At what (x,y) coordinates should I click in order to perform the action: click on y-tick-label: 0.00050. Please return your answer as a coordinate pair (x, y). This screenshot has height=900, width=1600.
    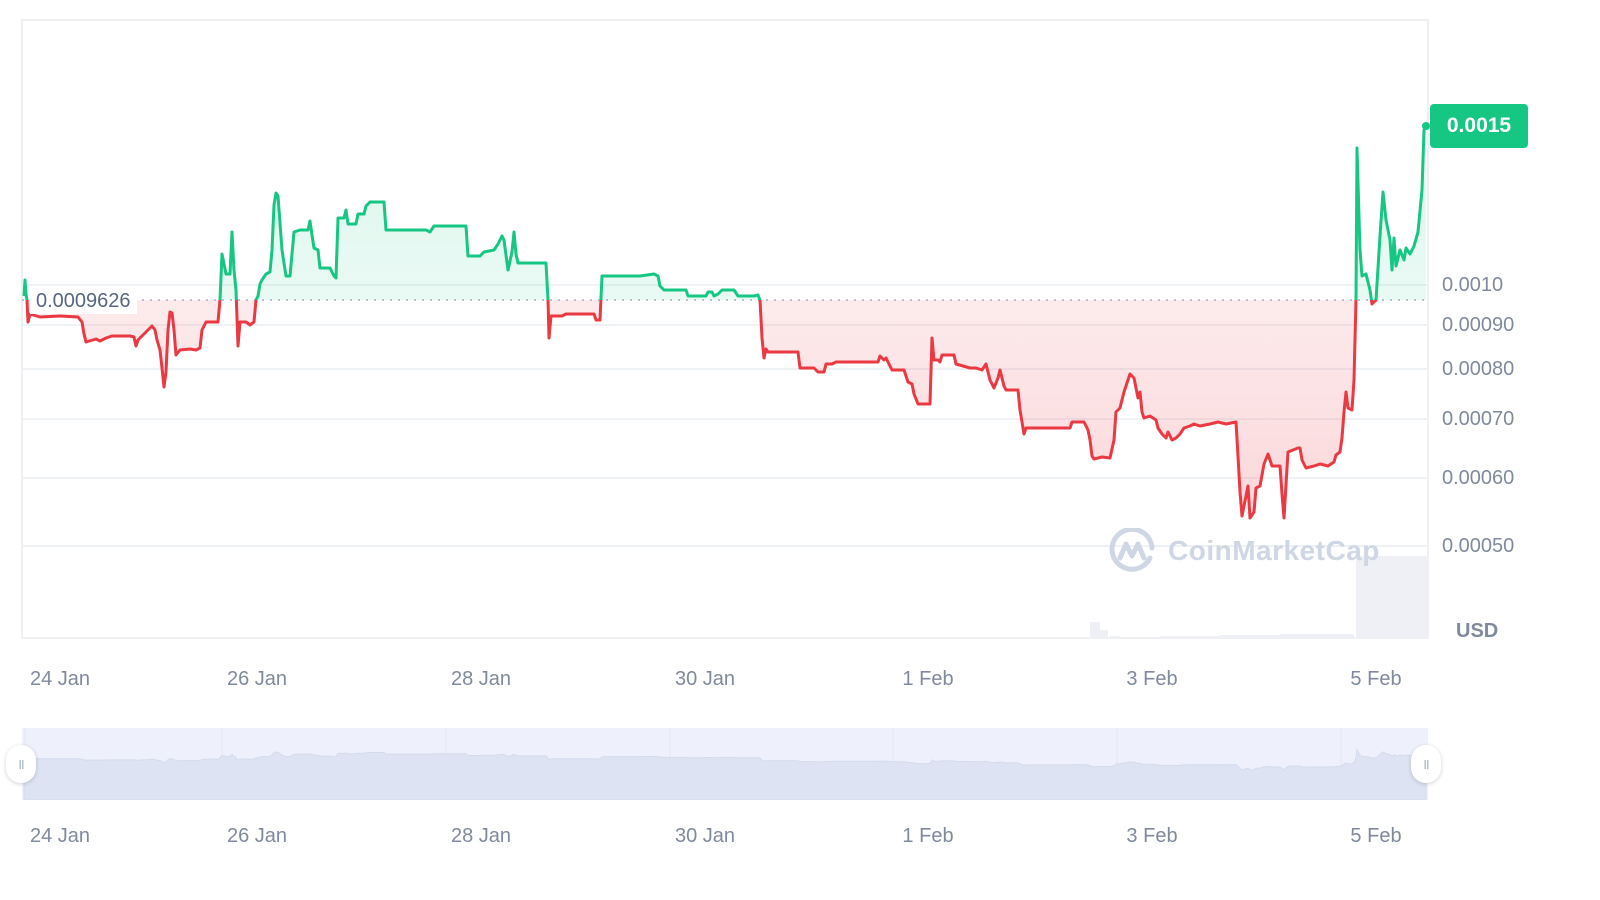
    Looking at the image, I should click on (1478, 546).